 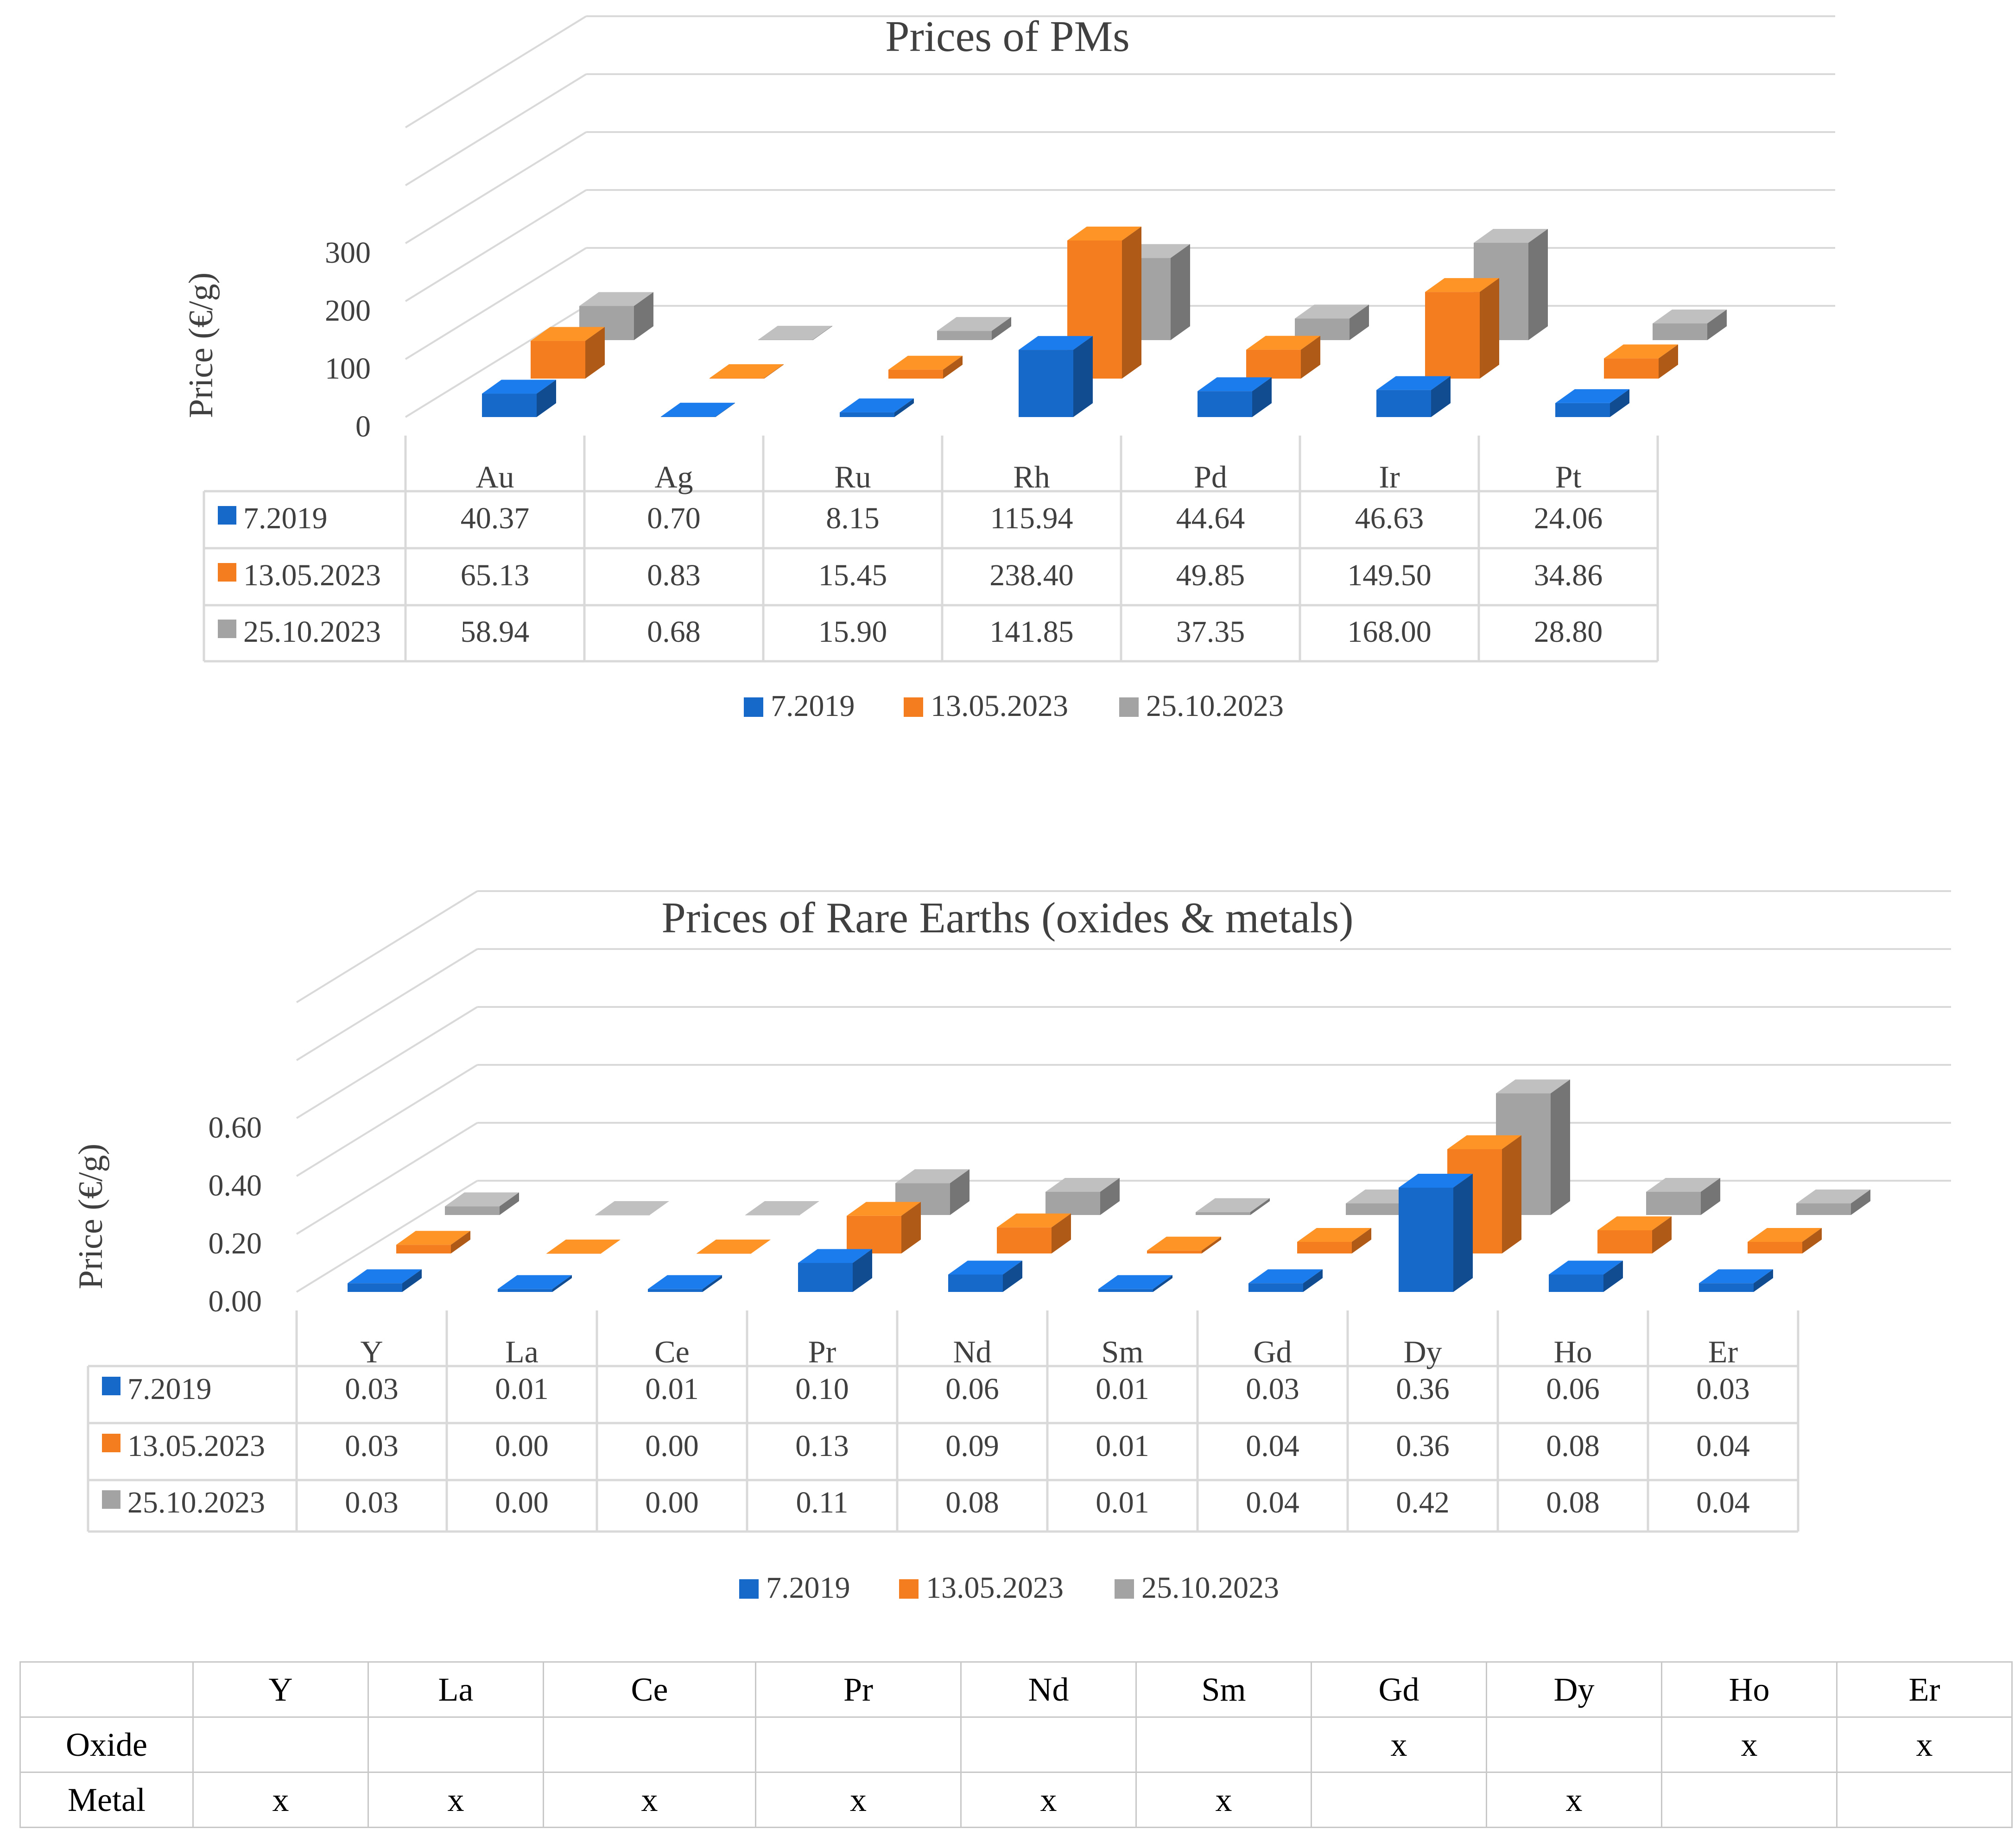 I want to click on bar-7-2019-Au, so click(x=519, y=398).